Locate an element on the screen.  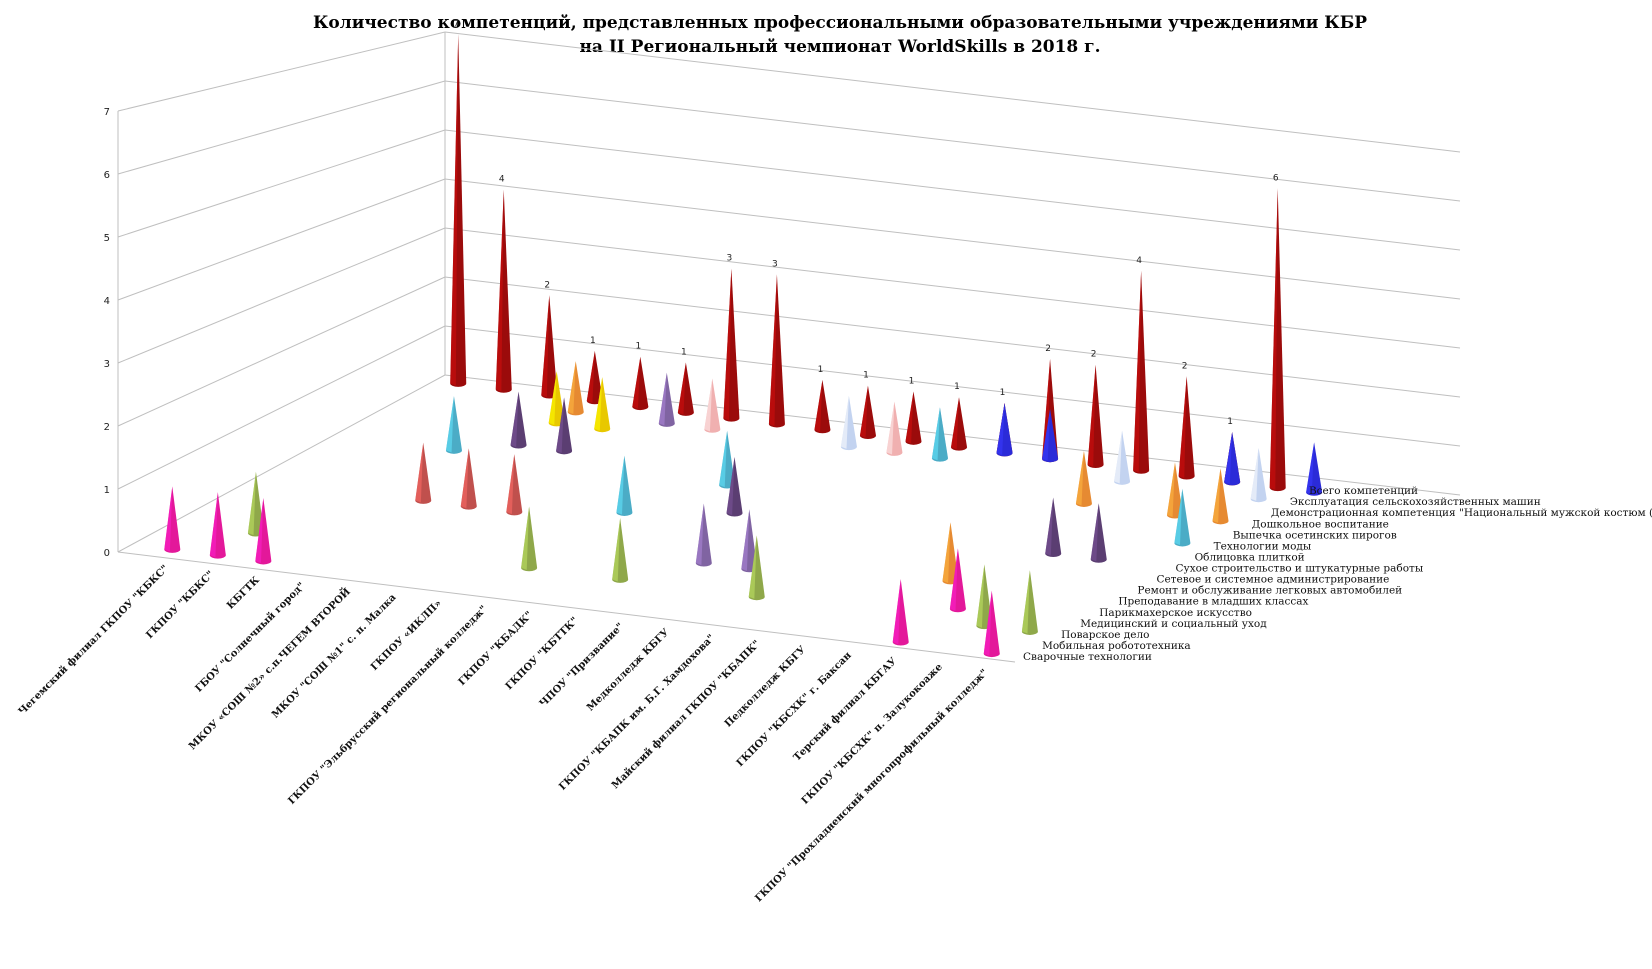
category-label: Терский филиал КБГАУ is located at coordinates (846, 710).